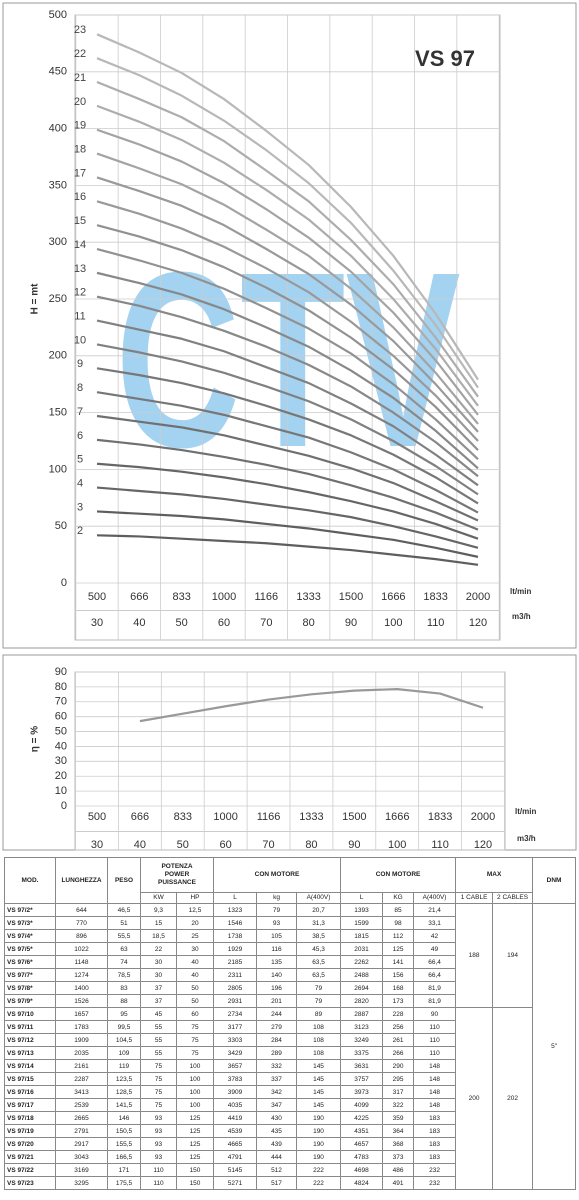 The image size is (579, 1200). What do you see at coordinates (435, 988) in the screenshot?
I see `cell: 81,9` at bounding box center [435, 988].